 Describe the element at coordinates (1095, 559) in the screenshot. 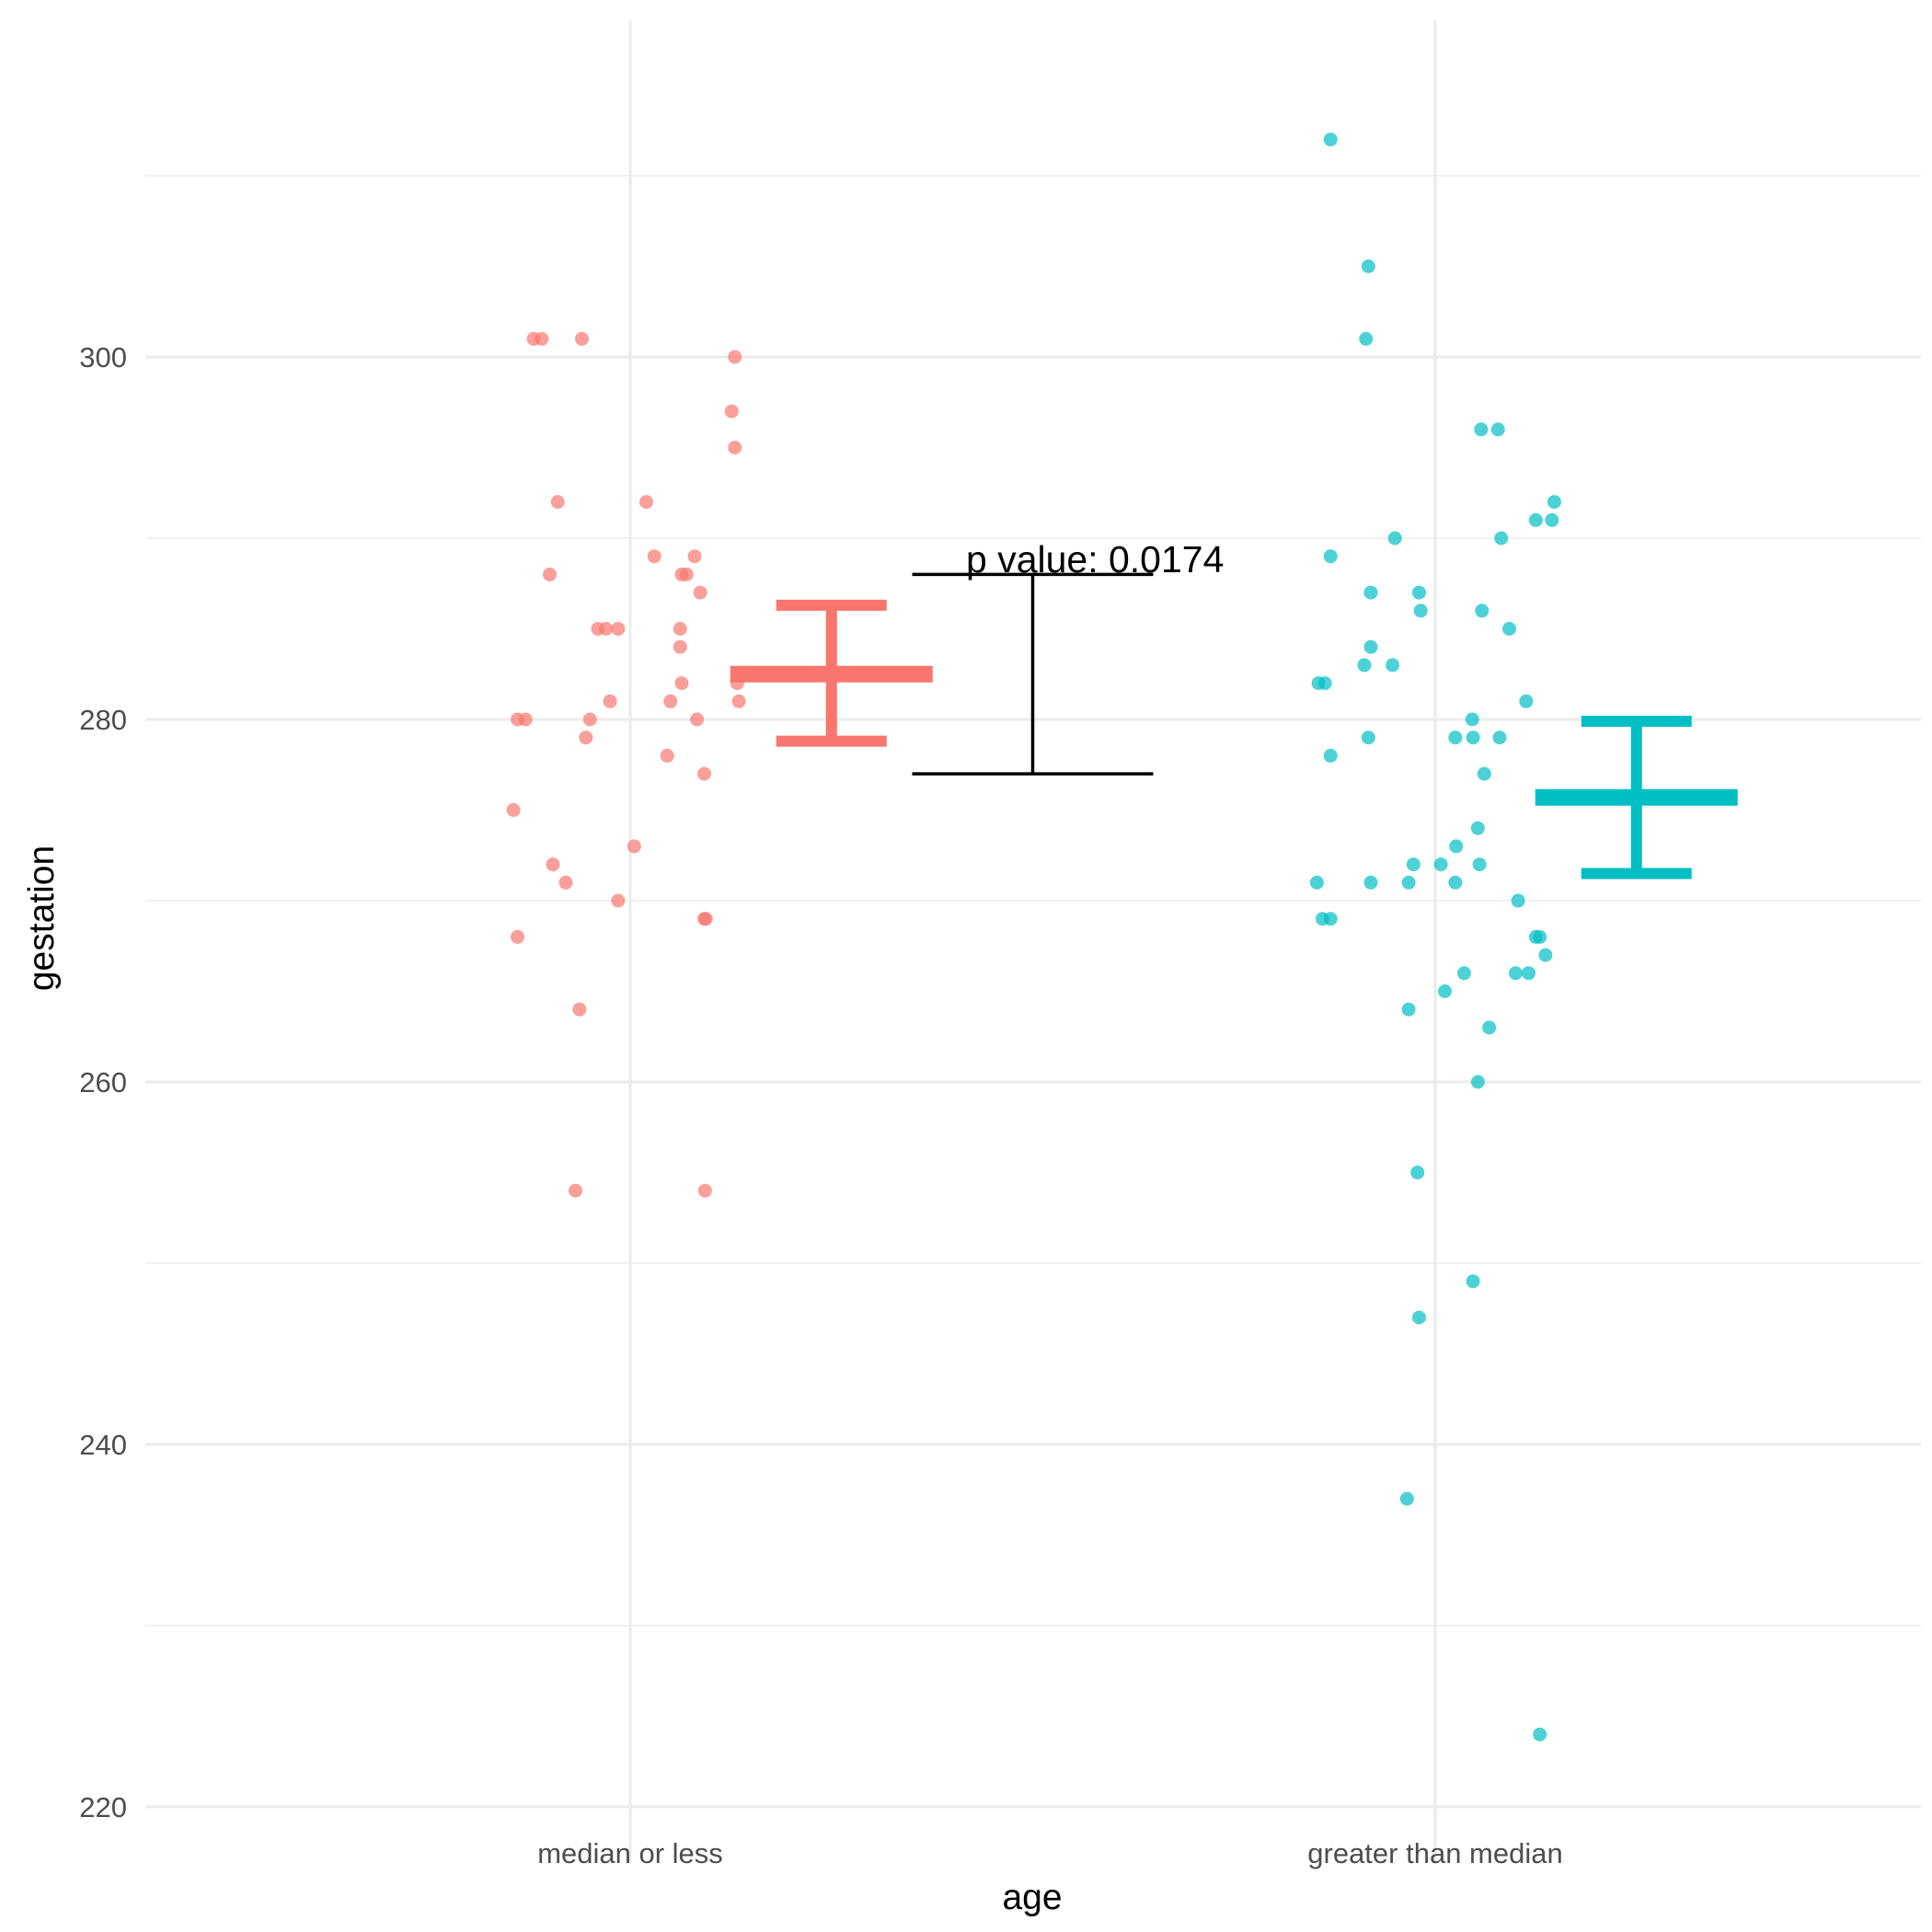

I see `p-value-annotation: p value: 0.0174` at that location.